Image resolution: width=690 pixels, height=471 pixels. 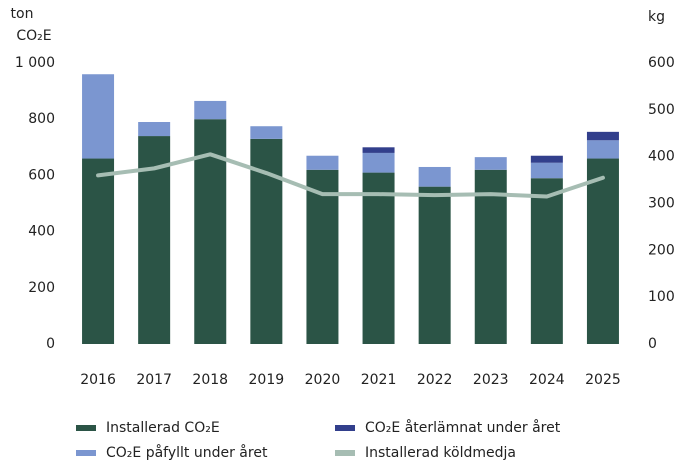 What do you see at coordinates (603, 380) in the screenshot?
I see `x-tick-label: 2025` at bounding box center [603, 380].